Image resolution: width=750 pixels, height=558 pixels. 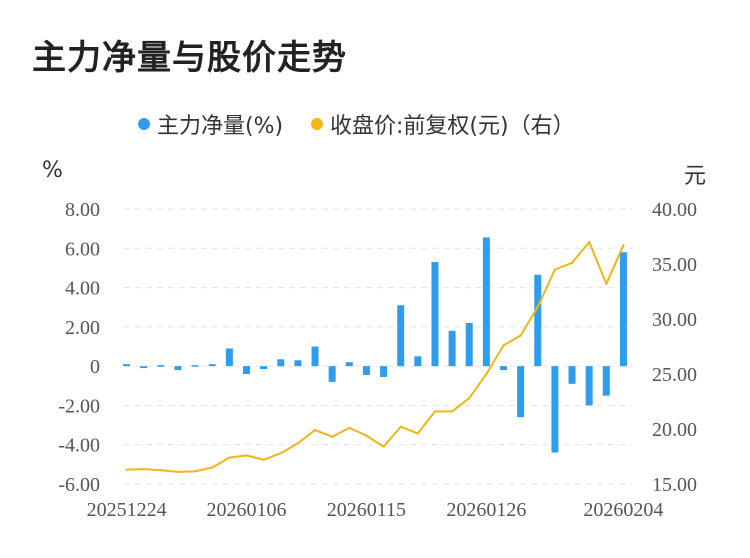 I want to click on right-tick-label: 30.00, so click(x=674, y=320).